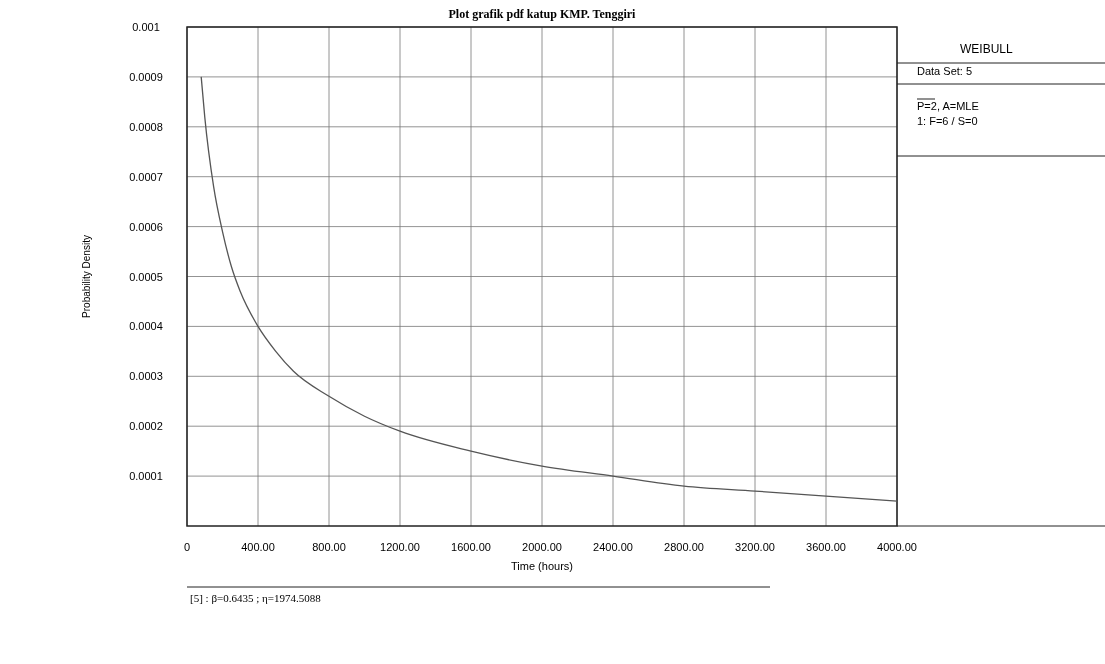 The width and height of the screenshot is (1105, 664). Describe the element at coordinates (146, 376) in the screenshot. I see `y-tick-label: 0.0003` at that location.